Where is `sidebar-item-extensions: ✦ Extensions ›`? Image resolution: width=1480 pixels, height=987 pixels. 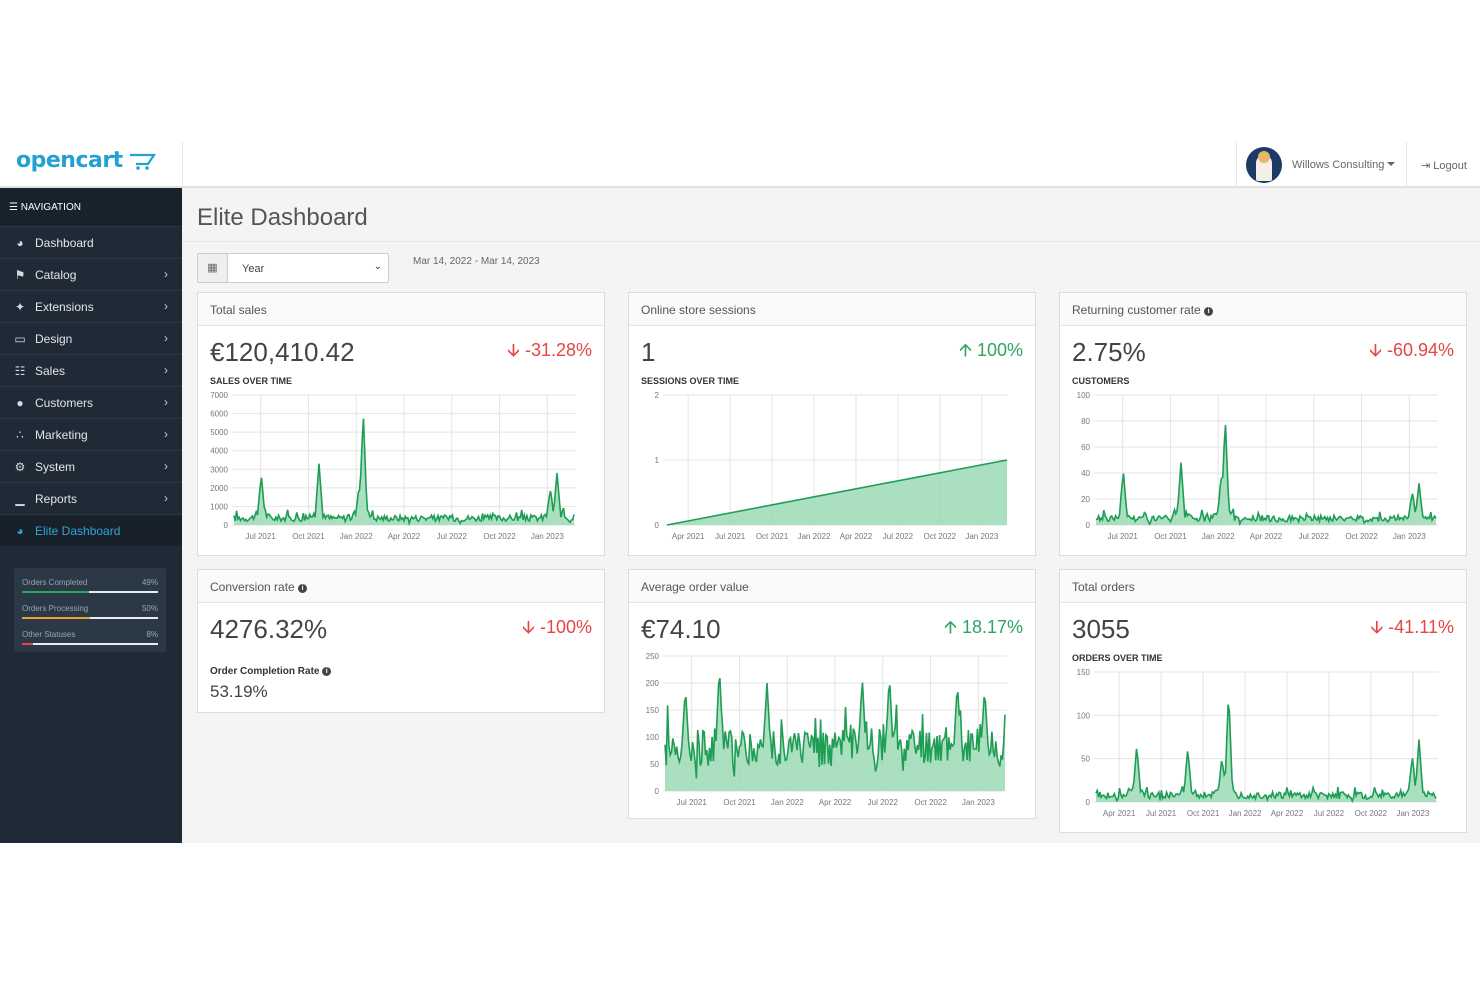
sidebar-item-extensions: ✦ Extensions › is located at coordinates (91, 306).